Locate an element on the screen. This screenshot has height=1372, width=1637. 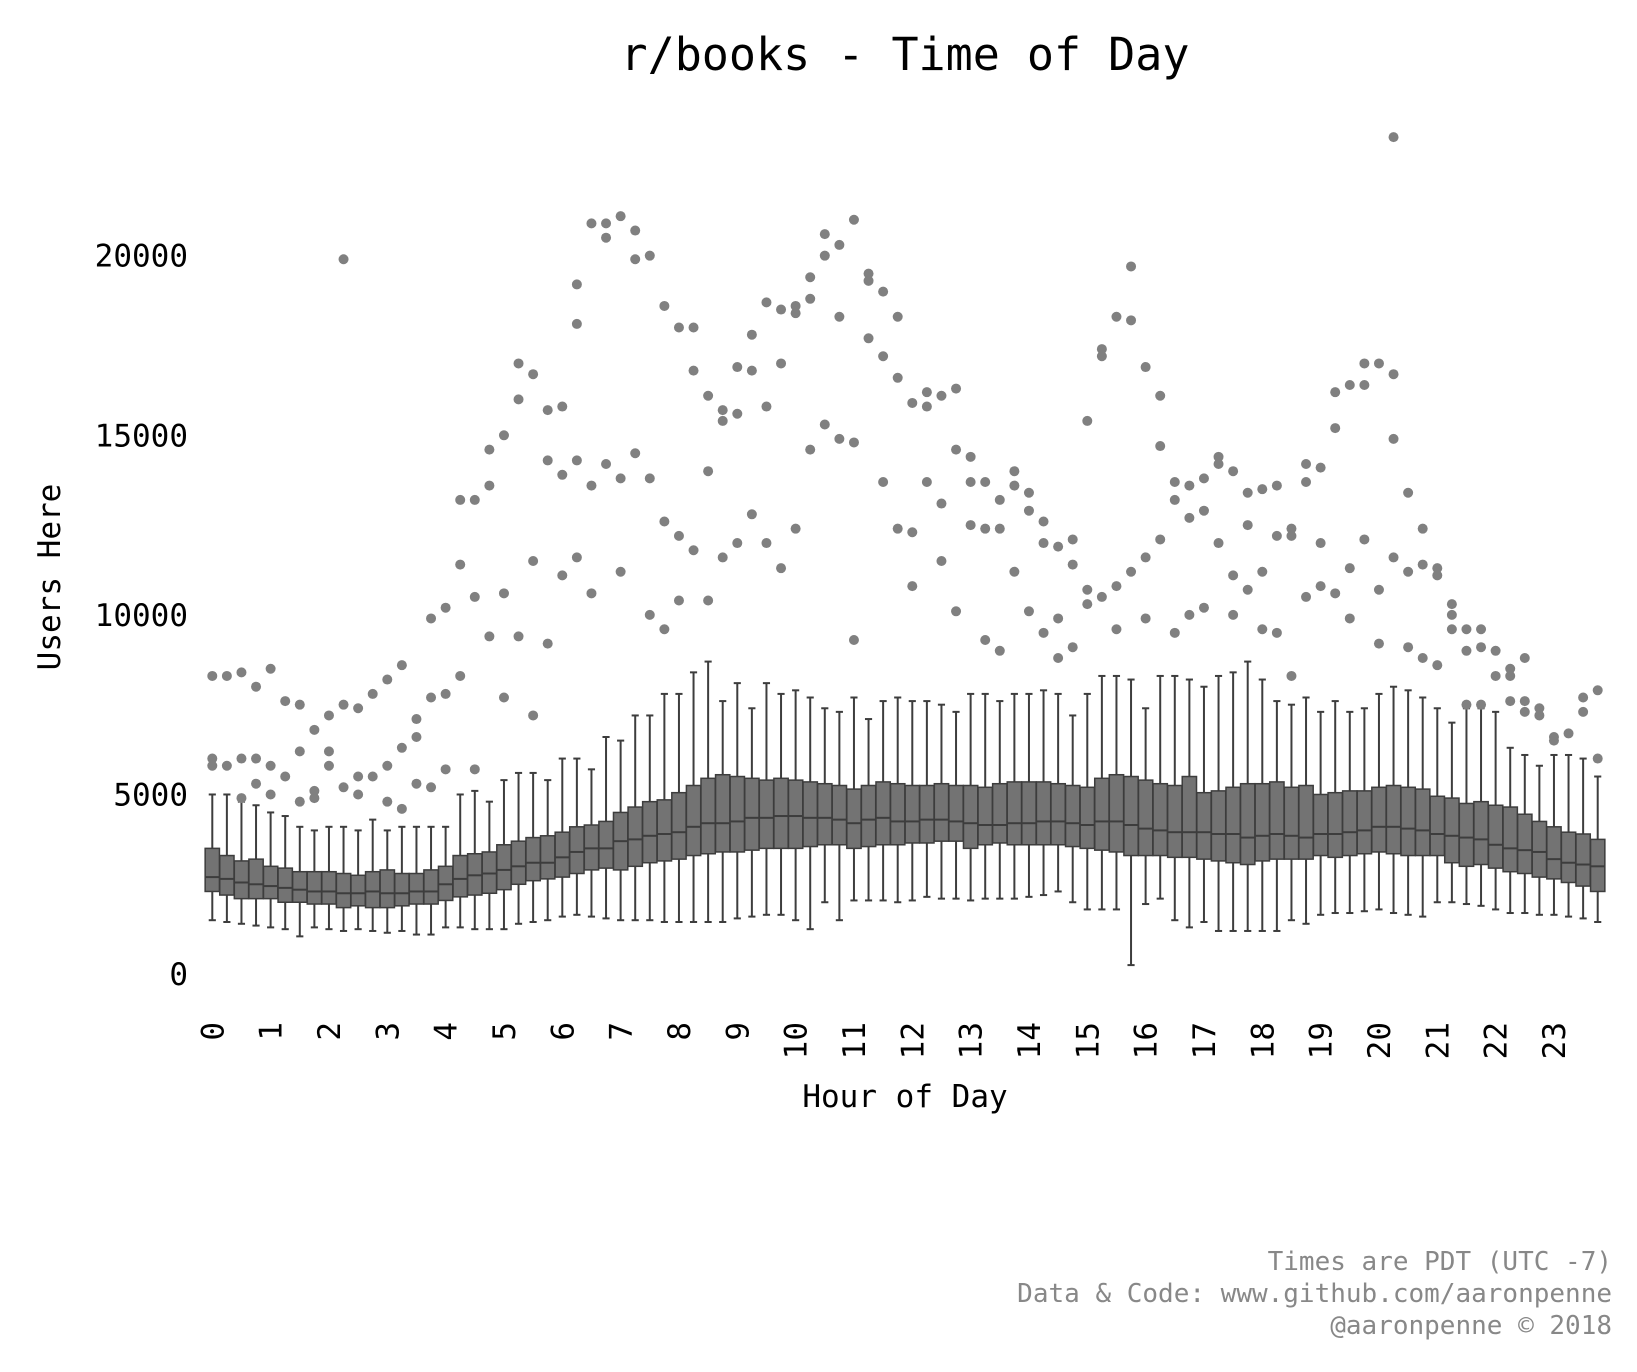
footer-note: @aaronpenne © 2018 is located at coordinates (1471, 1326).